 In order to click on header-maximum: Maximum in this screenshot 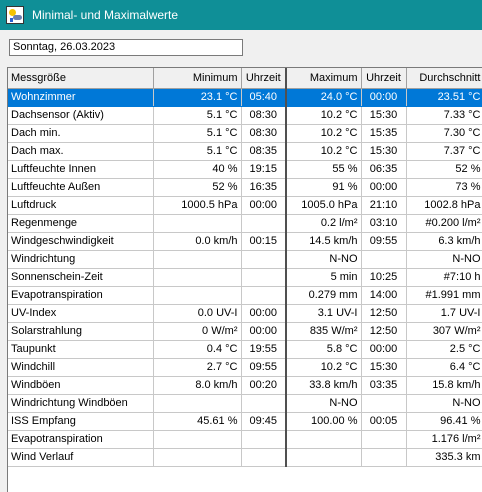, I will do `click(324, 78)`.